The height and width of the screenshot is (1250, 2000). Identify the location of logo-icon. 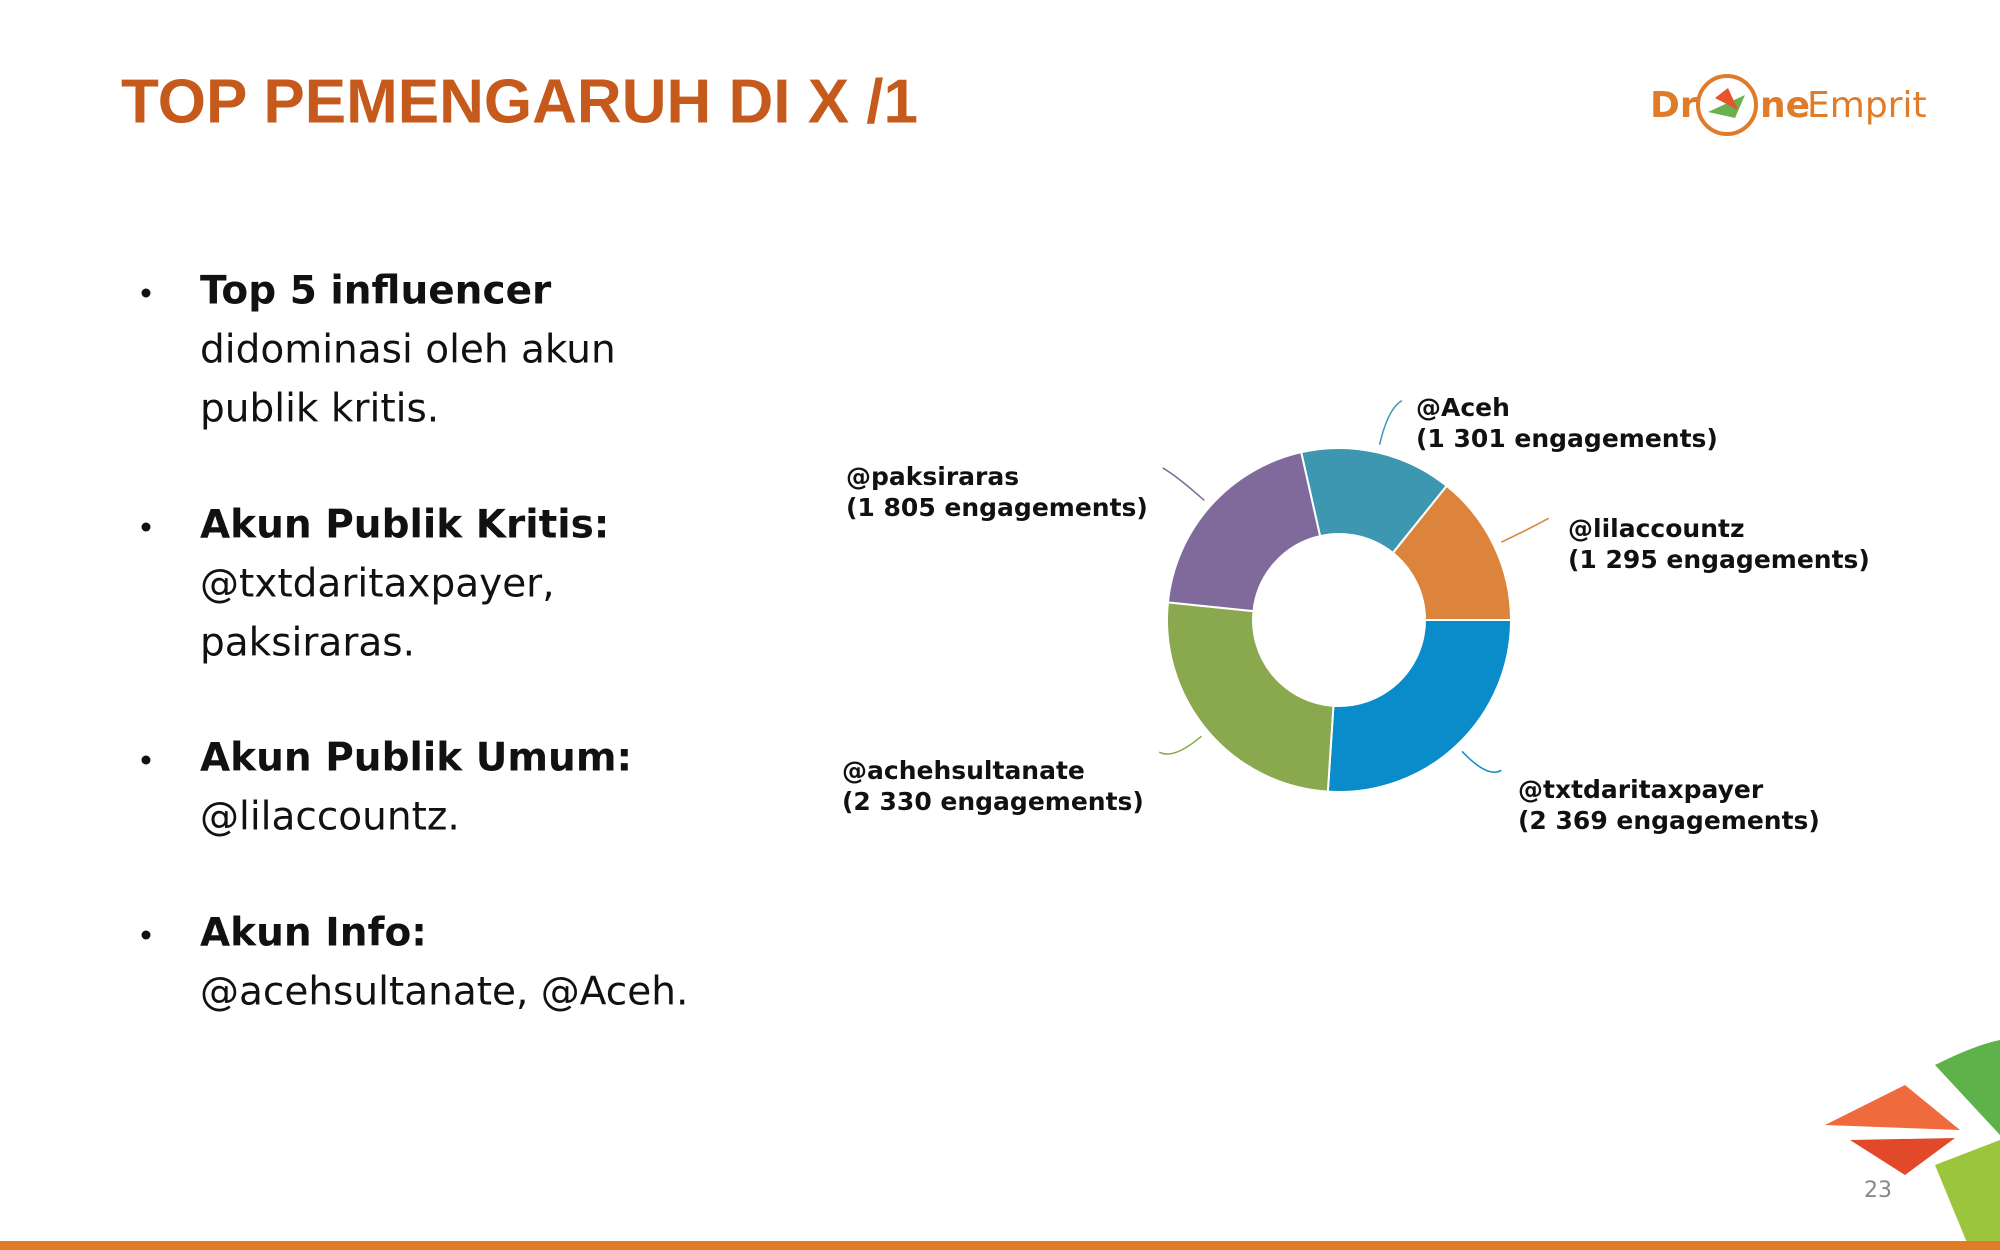
(1727, 105).